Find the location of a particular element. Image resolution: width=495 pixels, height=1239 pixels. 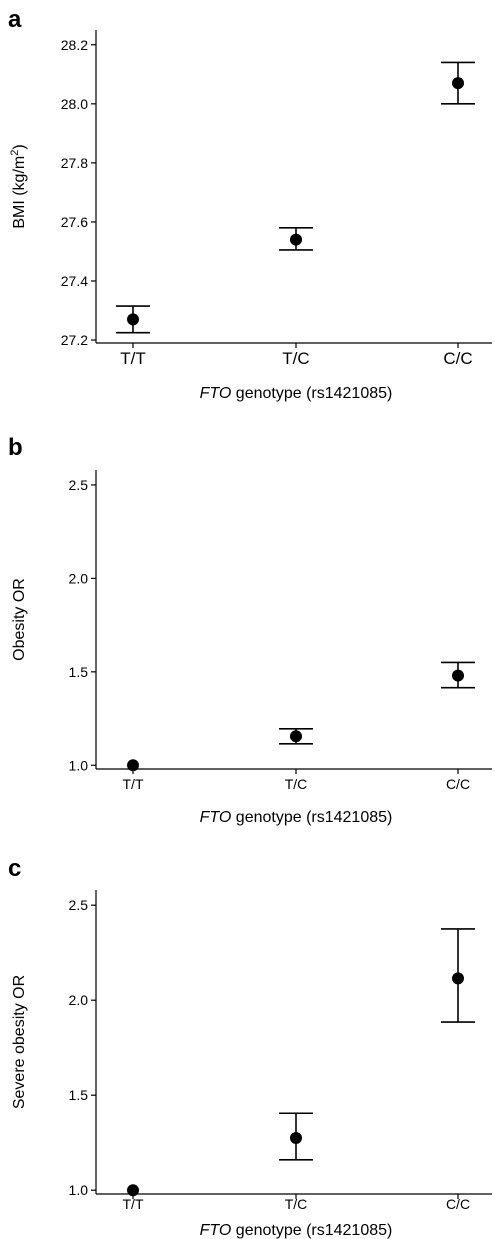

y-axis-title: Obesity OR is located at coordinates (19, 619).